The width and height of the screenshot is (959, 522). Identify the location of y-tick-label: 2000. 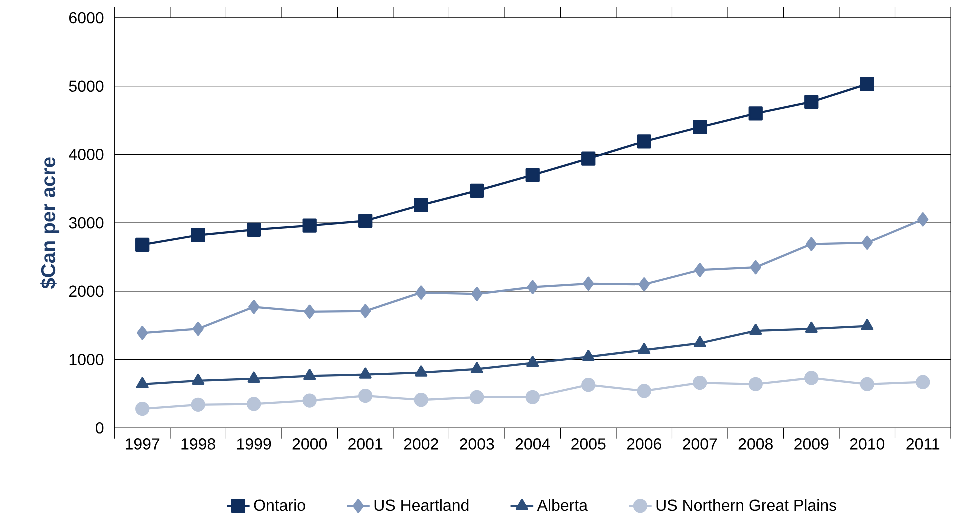
(86, 292).